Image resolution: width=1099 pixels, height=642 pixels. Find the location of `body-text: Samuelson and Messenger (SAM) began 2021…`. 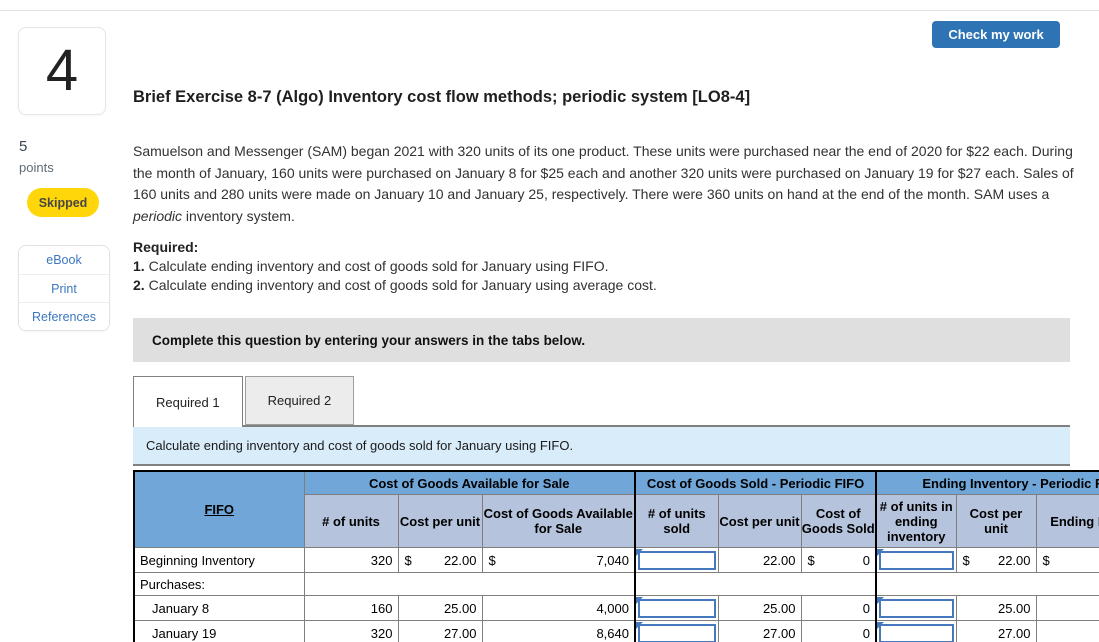

body-text: Samuelson and Messenger (SAM) began 2021… is located at coordinates (603, 172).